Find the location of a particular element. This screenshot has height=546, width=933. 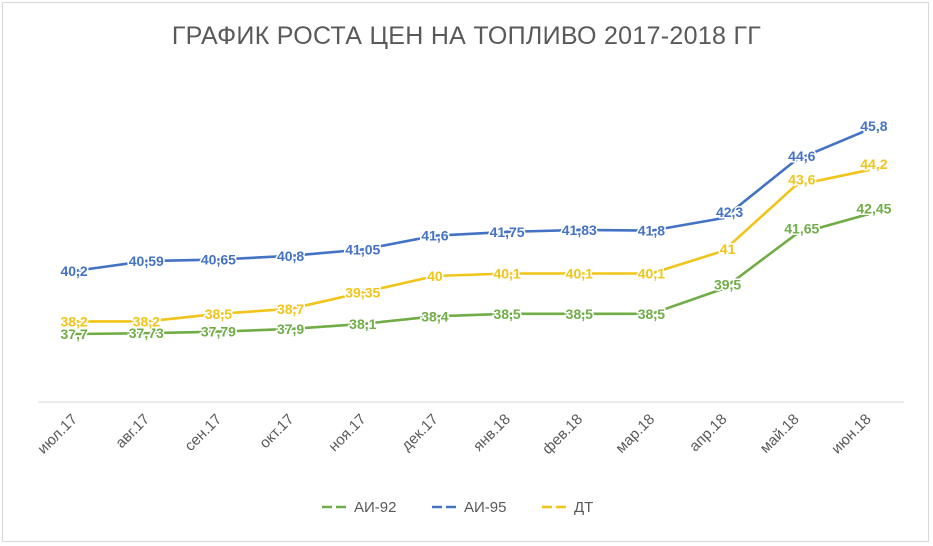

x-tick-label: апр.18 is located at coordinates (708, 433).